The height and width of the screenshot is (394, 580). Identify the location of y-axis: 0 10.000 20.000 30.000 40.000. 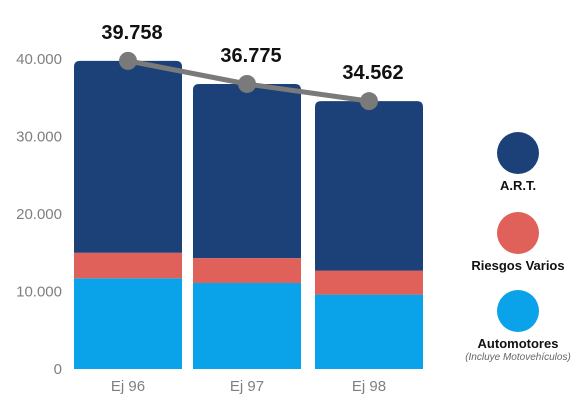
(39, 214).